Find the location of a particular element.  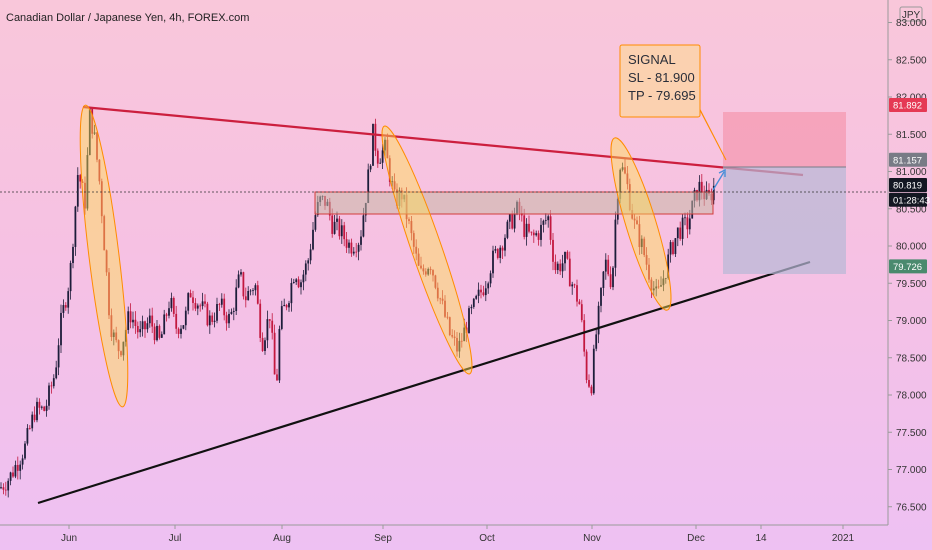

y-tick-label: 83.000 is located at coordinates (911, 23).